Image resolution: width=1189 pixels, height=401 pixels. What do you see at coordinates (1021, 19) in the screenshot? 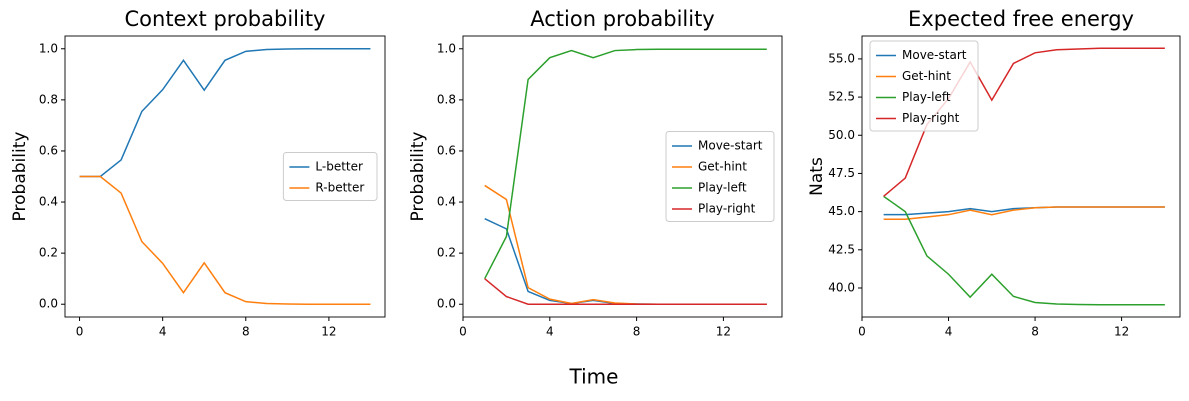
I see `chart-title: Expected free energy` at bounding box center [1021, 19].